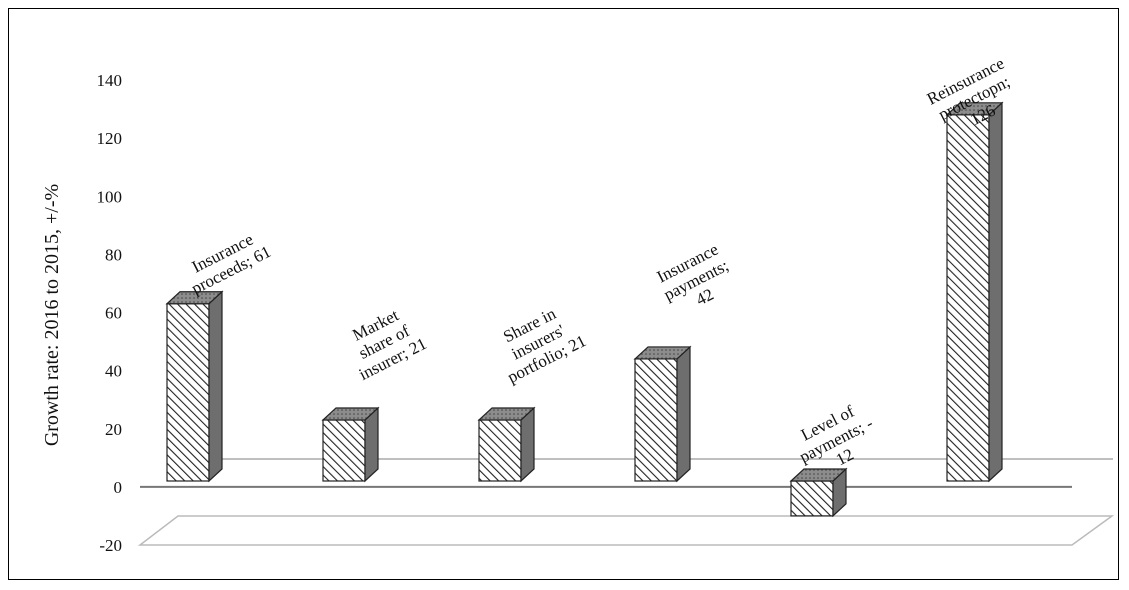 The image size is (1129, 590). What do you see at coordinates (384, 342) in the screenshot?
I see `data-label: Marketshare ofinsurer; 21` at bounding box center [384, 342].